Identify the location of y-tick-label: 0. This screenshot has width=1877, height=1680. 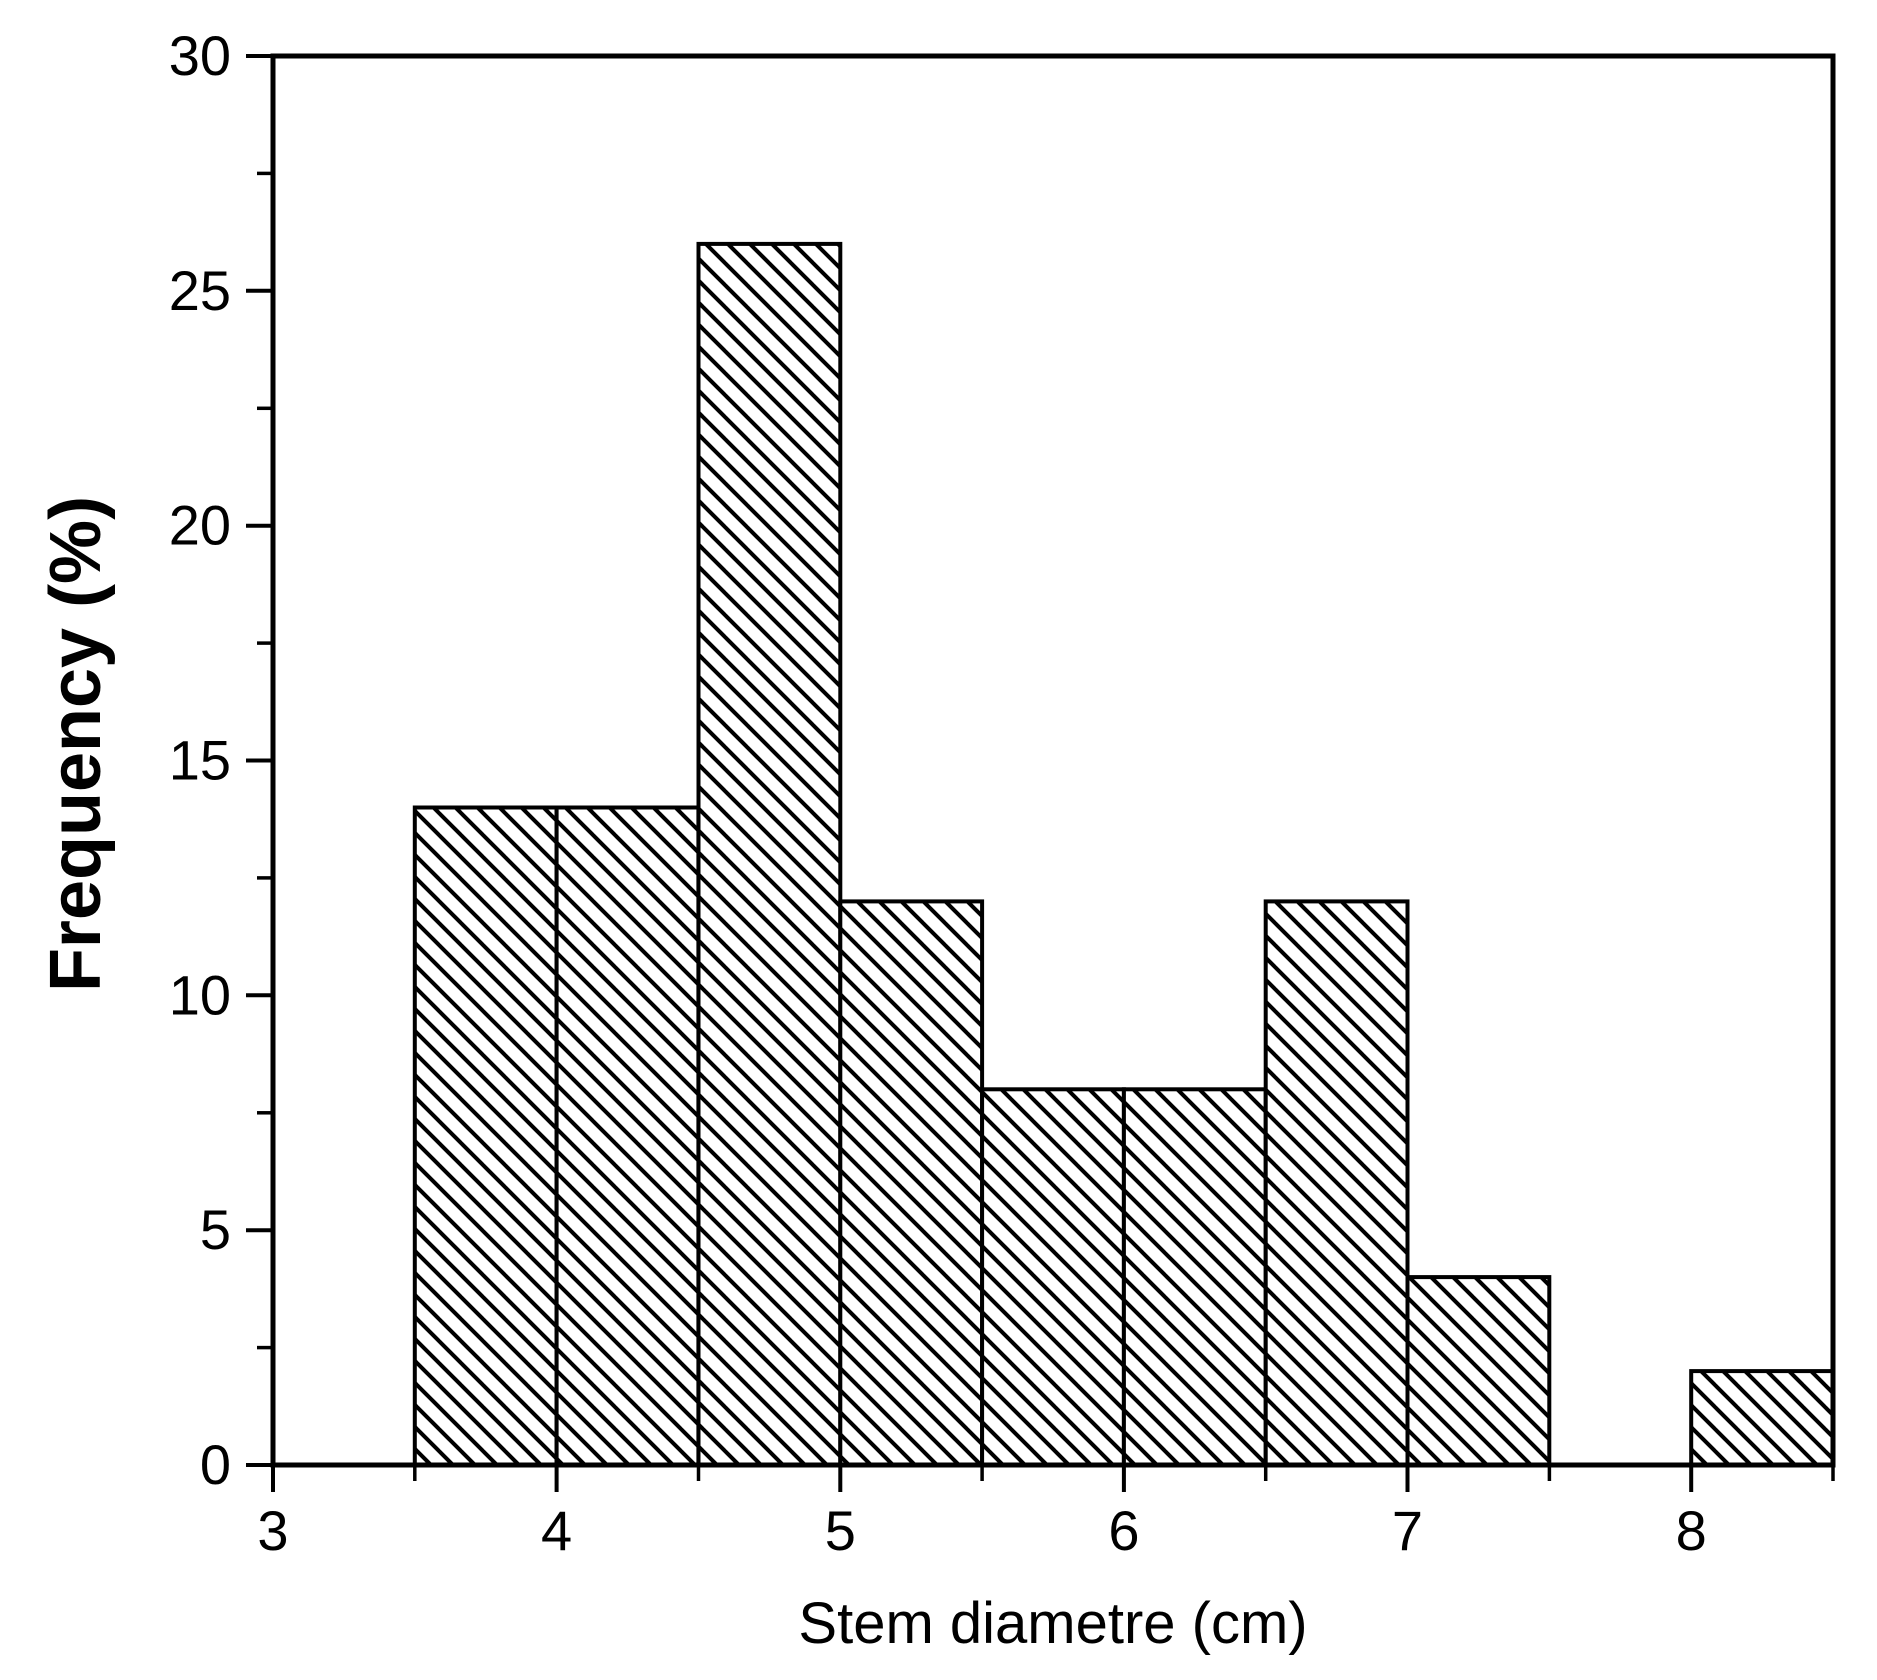
(215, 1464).